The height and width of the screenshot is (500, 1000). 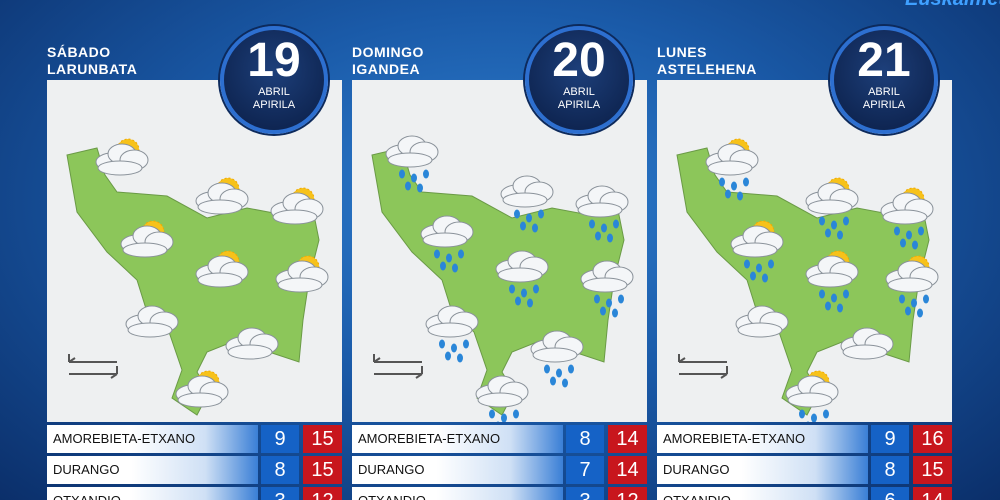 I want to click on day-eu: IGANDEA, so click(x=386, y=69).